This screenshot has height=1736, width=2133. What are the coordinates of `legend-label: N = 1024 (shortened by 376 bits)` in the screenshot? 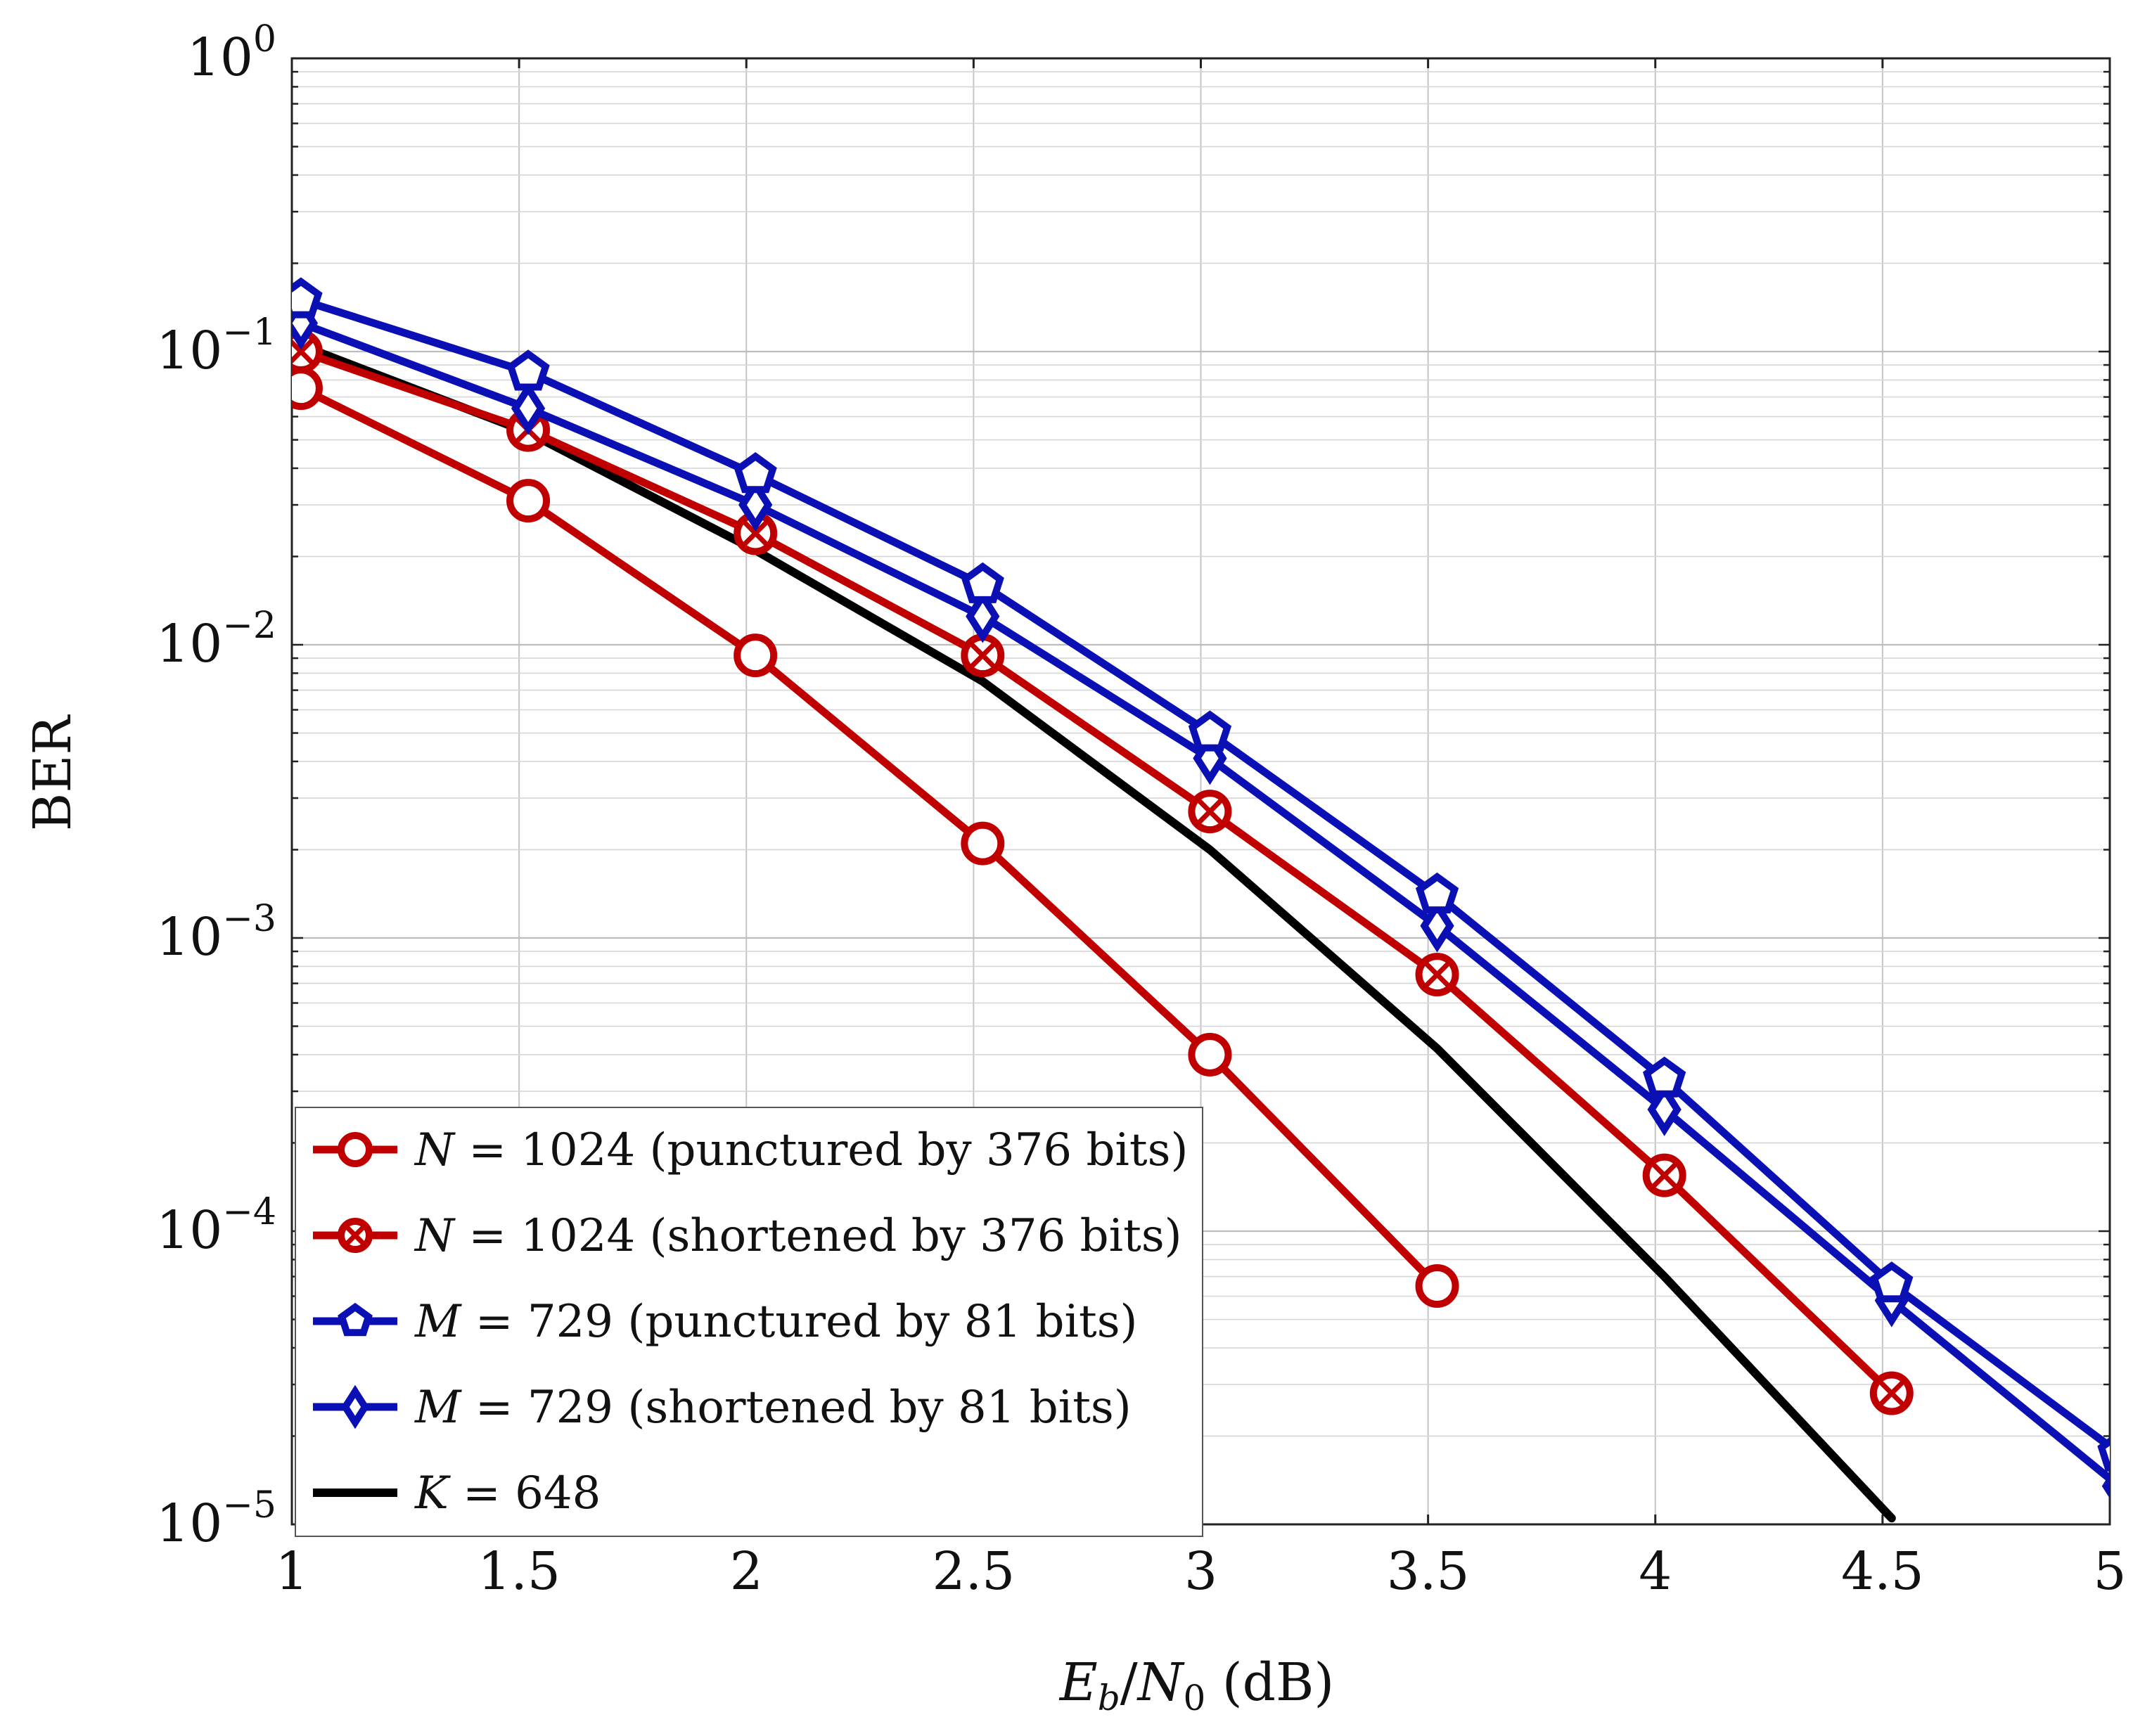 It's located at (798, 1236).